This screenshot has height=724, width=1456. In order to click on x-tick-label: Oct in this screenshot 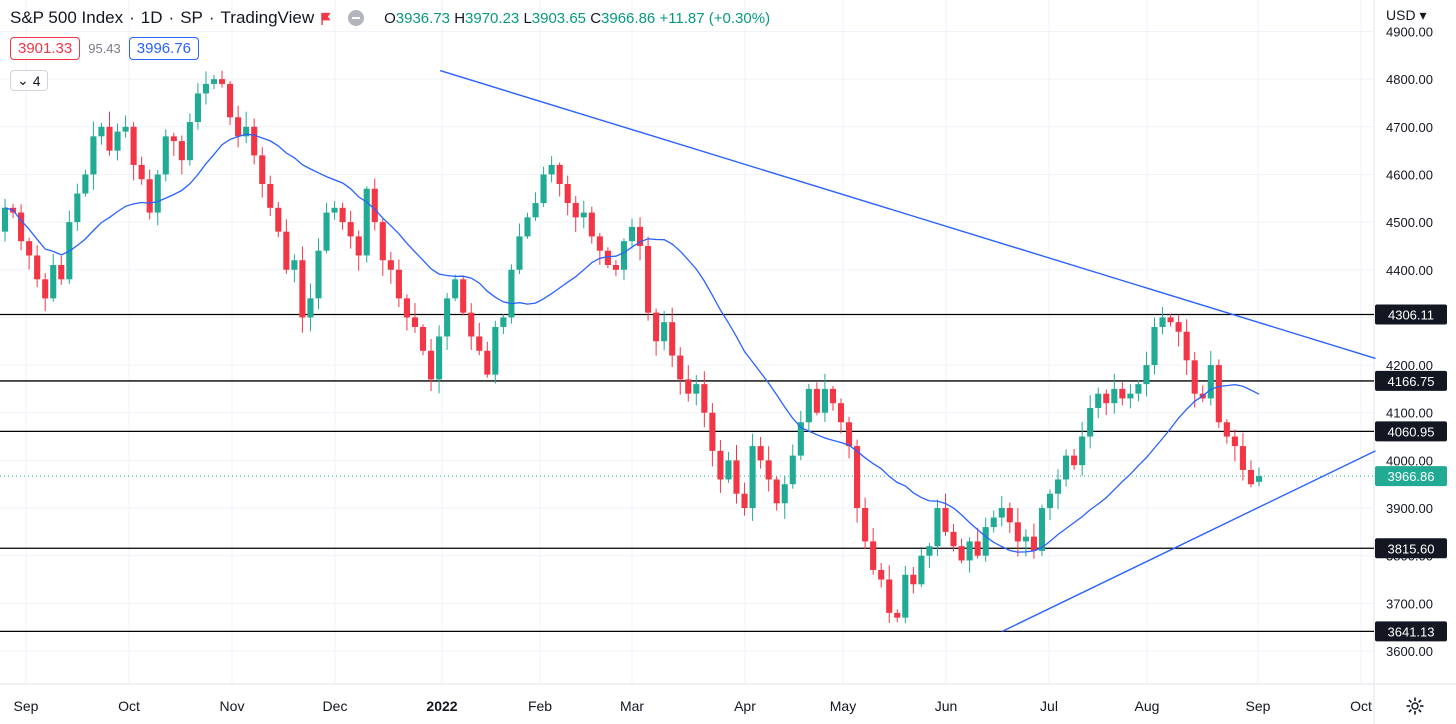, I will do `click(129, 706)`.